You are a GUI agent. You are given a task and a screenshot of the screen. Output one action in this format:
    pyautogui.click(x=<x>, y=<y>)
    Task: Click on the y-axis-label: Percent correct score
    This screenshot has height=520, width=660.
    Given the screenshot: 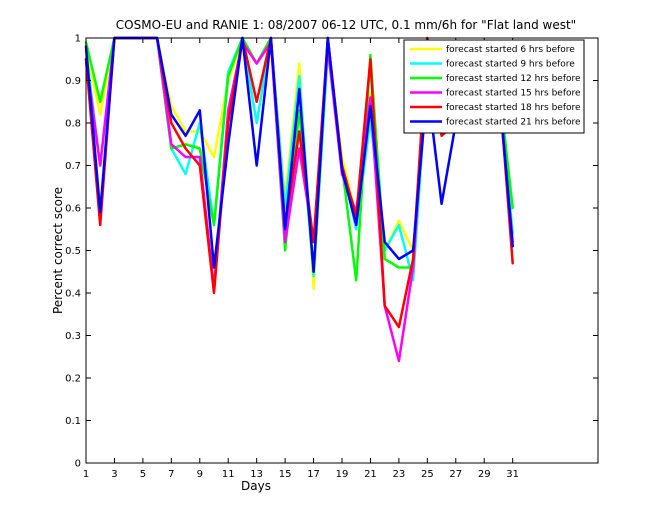 What is the action you would take?
    pyautogui.click(x=58, y=250)
    